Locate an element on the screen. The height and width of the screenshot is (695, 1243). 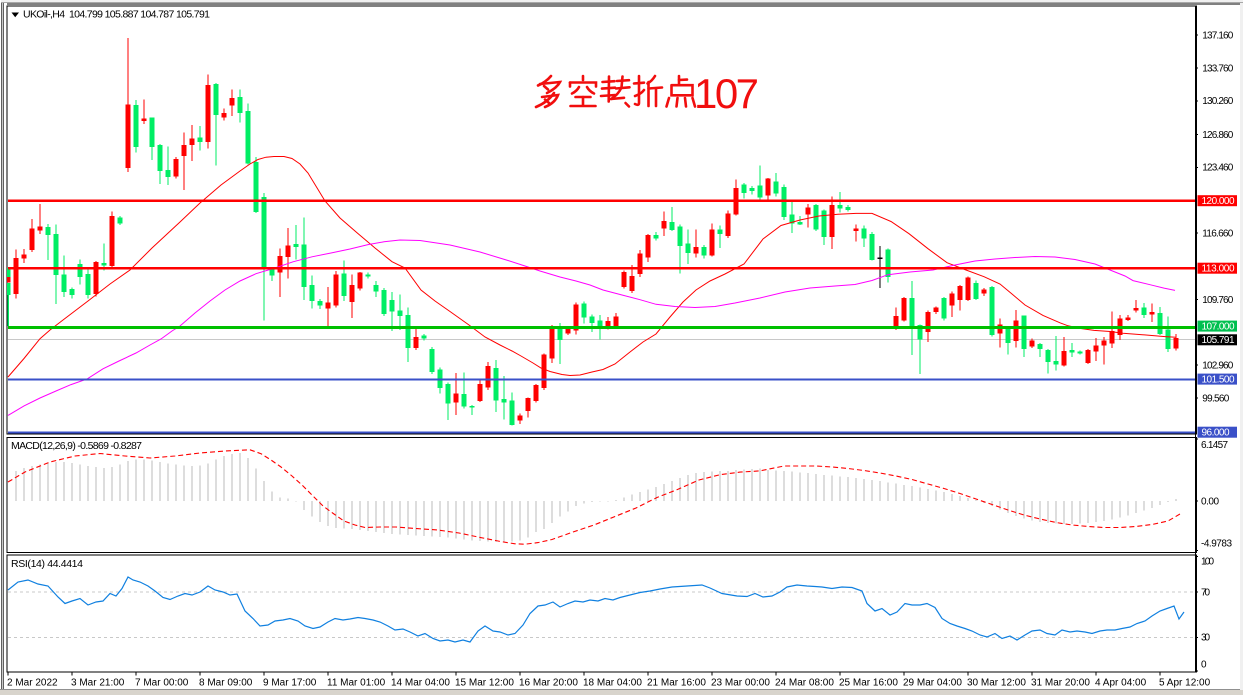
svg-text: 9 Mar 17:00 is located at coordinates (290, 682).